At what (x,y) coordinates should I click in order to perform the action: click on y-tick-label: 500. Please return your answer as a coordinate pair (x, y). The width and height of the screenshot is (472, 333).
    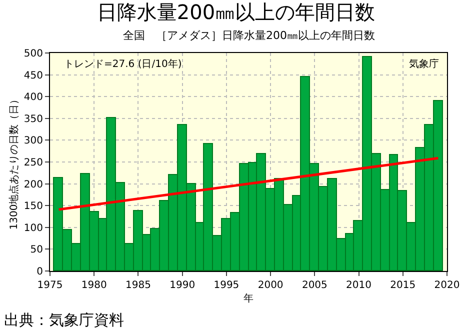
    Looking at the image, I should click on (33, 54).